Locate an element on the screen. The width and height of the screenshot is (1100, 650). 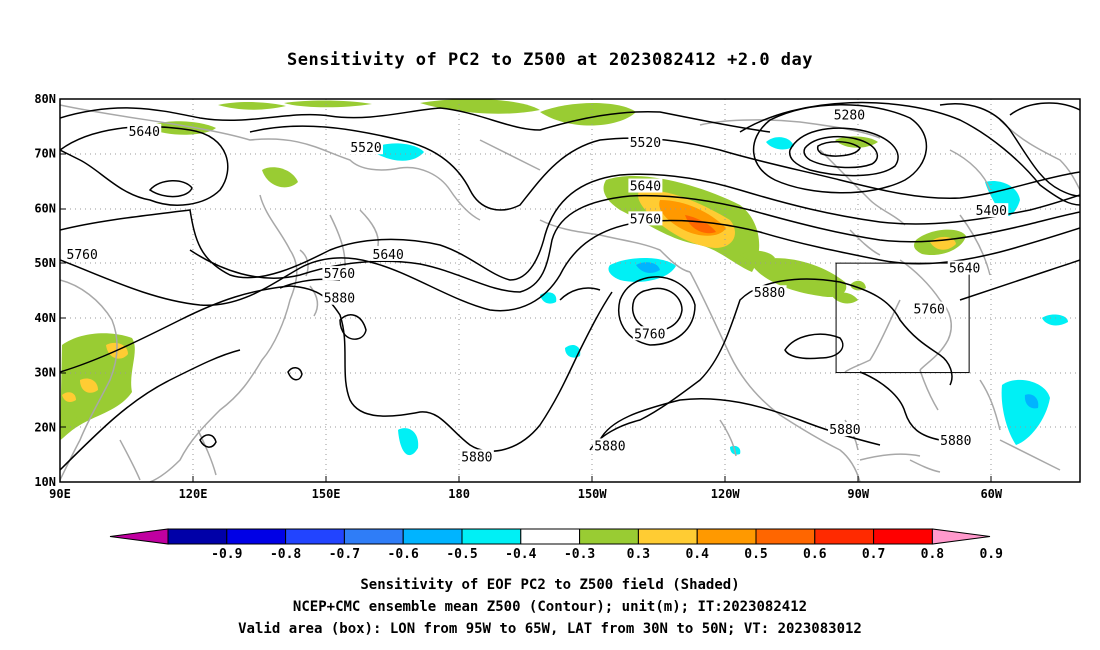
lat-label: 20N is located at coordinates (45, 427).